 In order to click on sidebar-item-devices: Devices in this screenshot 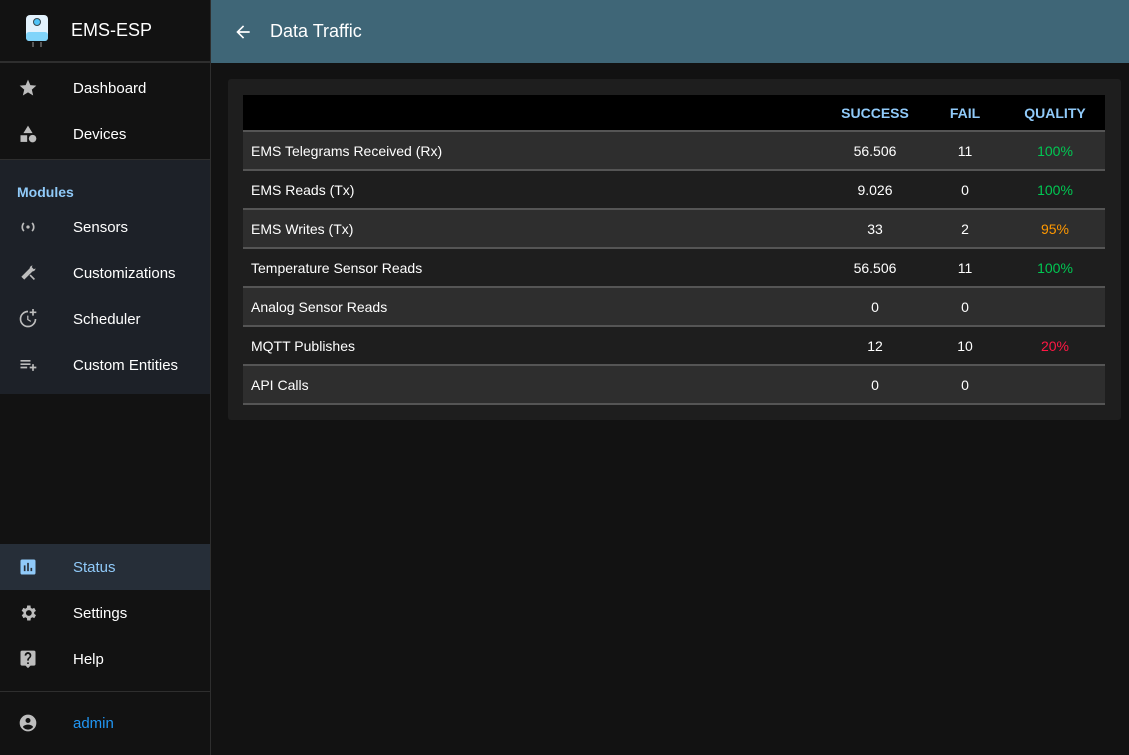, I will do `click(105, 134)`.